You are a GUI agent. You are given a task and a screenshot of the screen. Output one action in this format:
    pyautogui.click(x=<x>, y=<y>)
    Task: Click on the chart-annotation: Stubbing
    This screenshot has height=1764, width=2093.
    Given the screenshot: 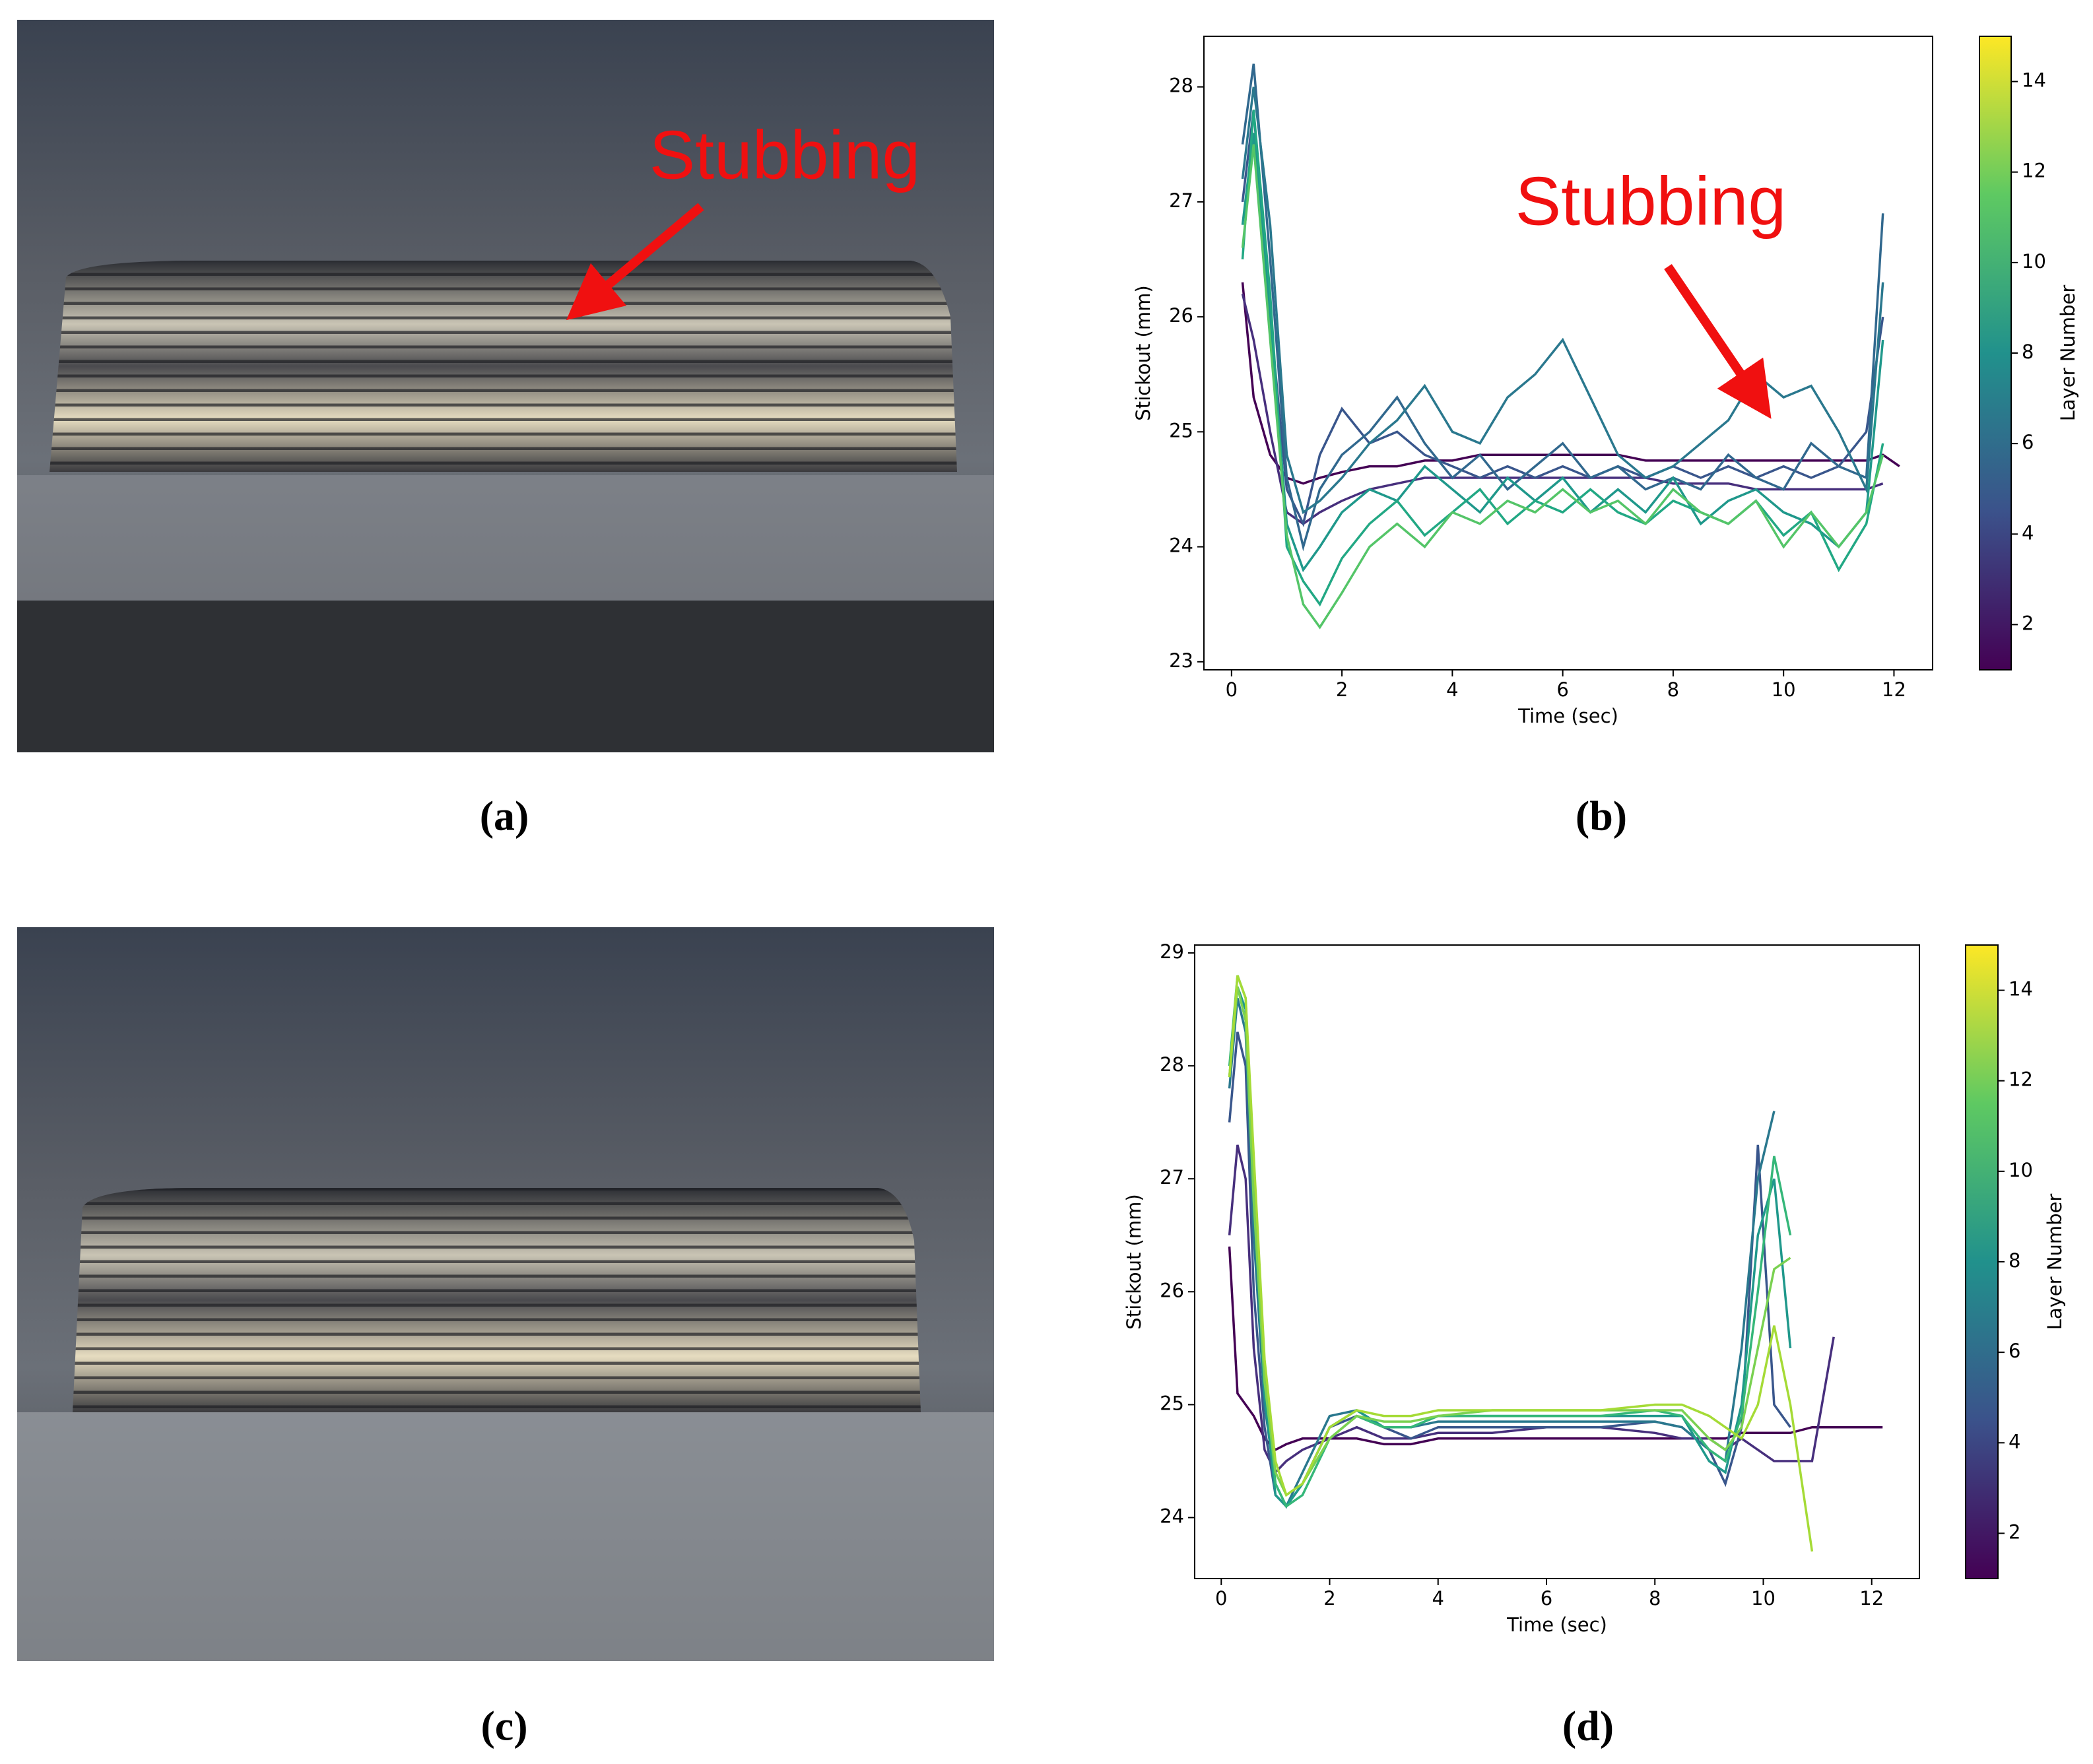 What is the action you would take?
    pyautogui.click(x=1651, y=201)
    